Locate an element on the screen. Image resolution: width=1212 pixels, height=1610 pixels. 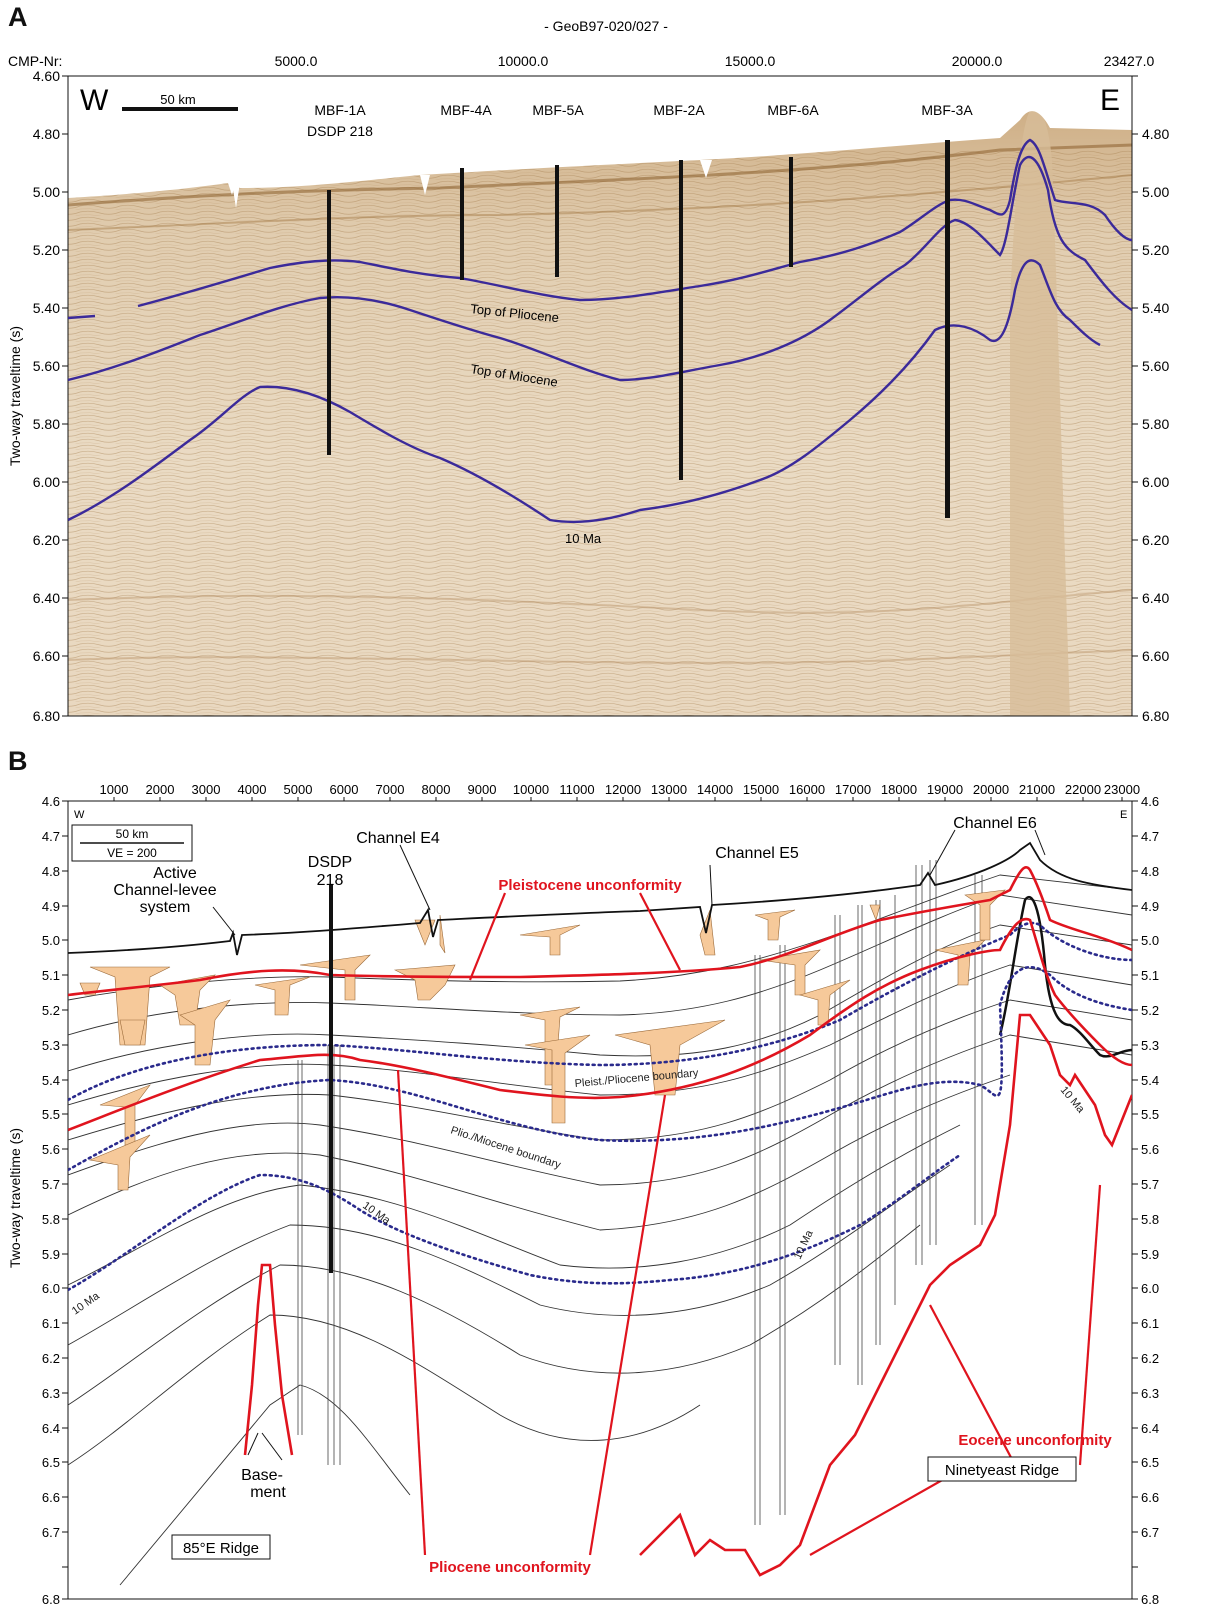
ya-r-5.20: 5.20 is located at coordinates (1155, 250).